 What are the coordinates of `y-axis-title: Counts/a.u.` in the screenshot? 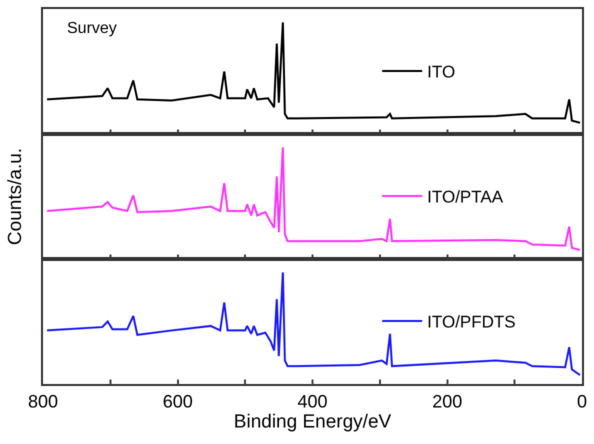 It's located at (15, 197).